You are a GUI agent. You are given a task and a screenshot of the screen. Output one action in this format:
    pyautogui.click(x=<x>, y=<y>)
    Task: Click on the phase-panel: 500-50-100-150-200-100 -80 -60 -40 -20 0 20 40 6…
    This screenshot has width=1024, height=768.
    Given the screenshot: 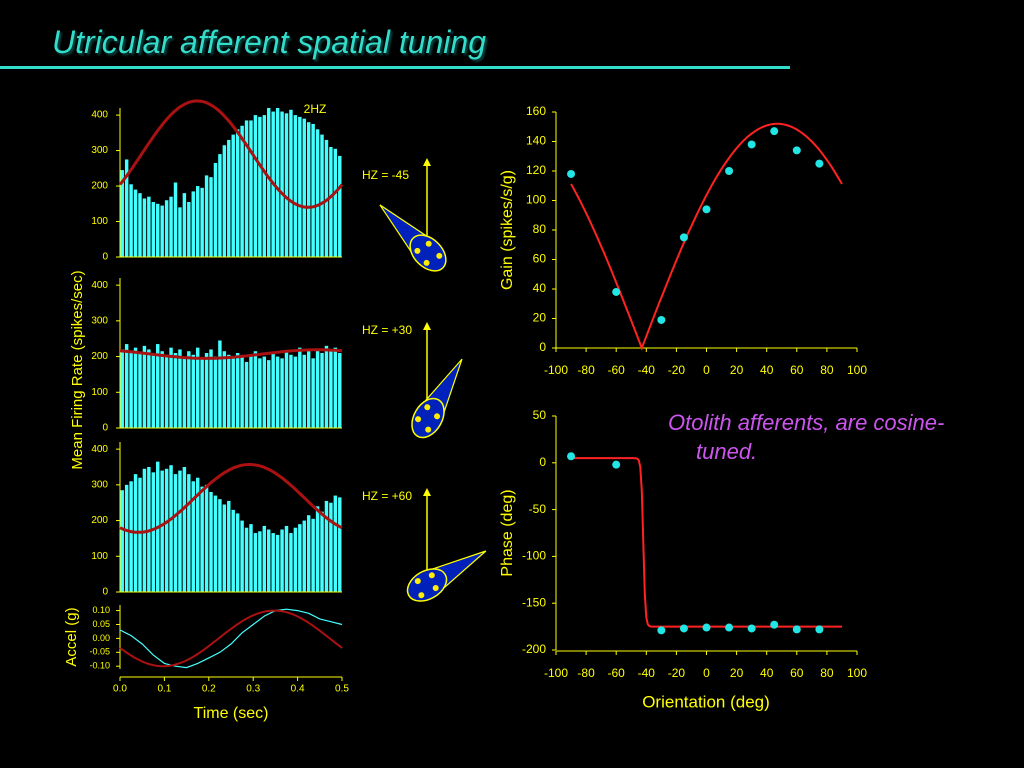 What is the action you would take?
    pyautogui.click(x=683, y=559)
    